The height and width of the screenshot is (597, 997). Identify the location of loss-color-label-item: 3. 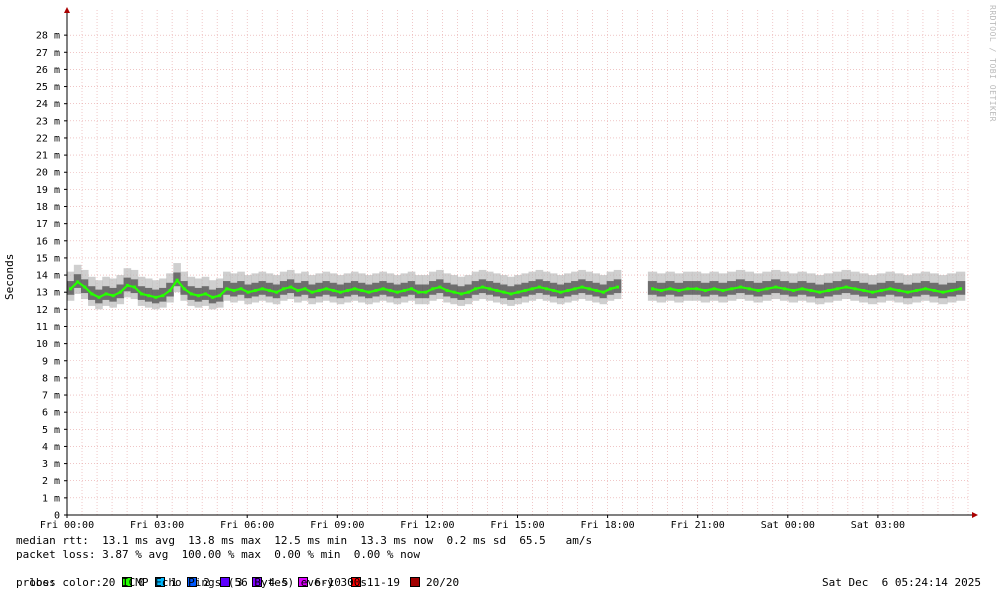
(239, 582).